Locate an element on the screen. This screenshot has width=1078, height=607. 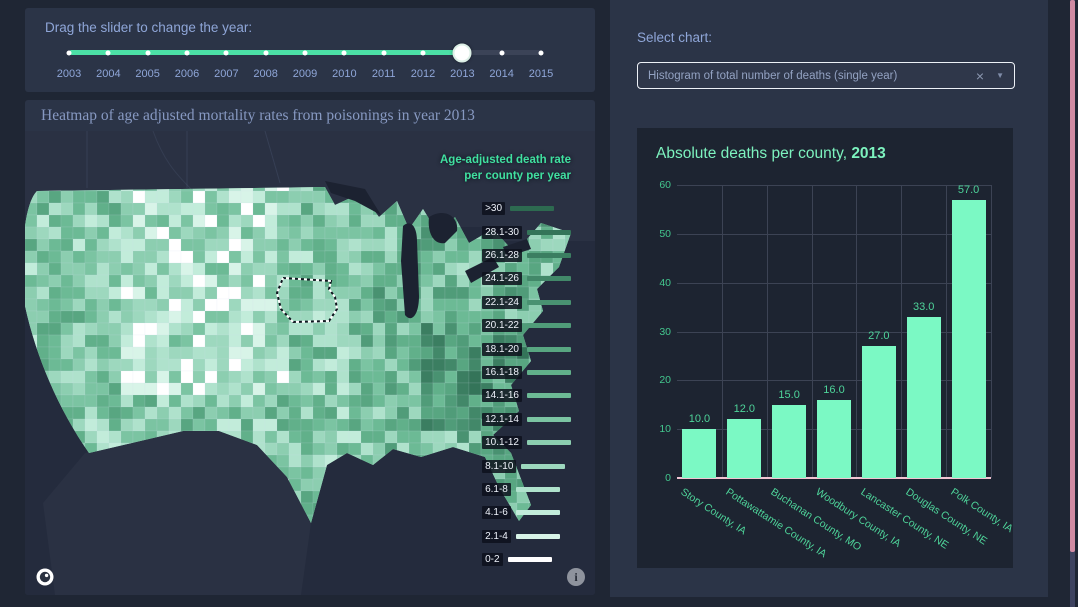
legend-row: 24.1-26 is located at coordinates (526, 278).